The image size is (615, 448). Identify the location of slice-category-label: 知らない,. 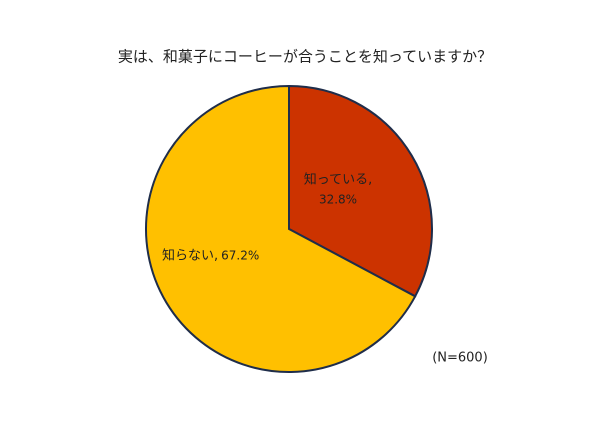
(190, 256).